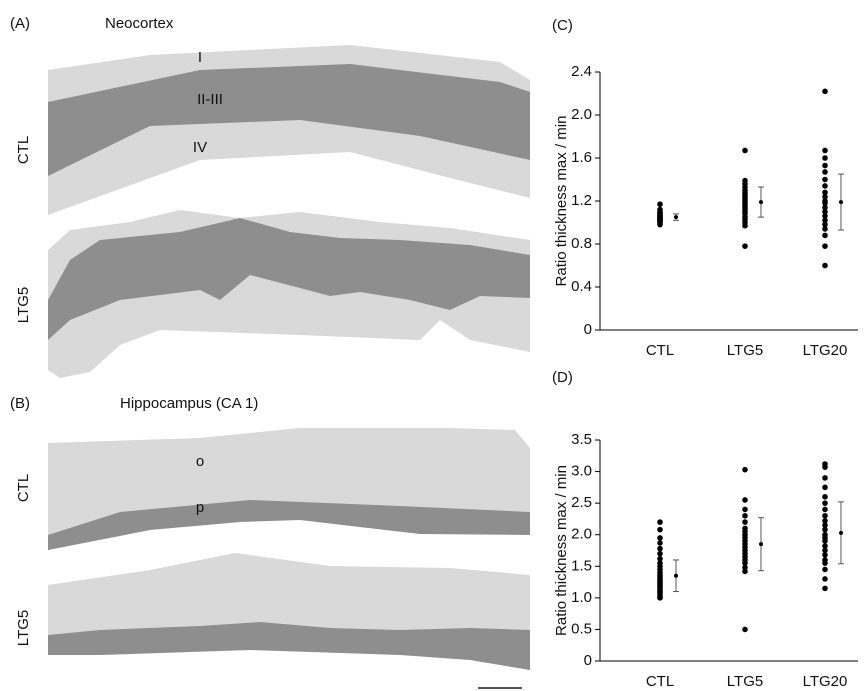 The width and height of the screenshot is (864, 691). I want to click on y-tick-label: 2.5, so click(581, 502).